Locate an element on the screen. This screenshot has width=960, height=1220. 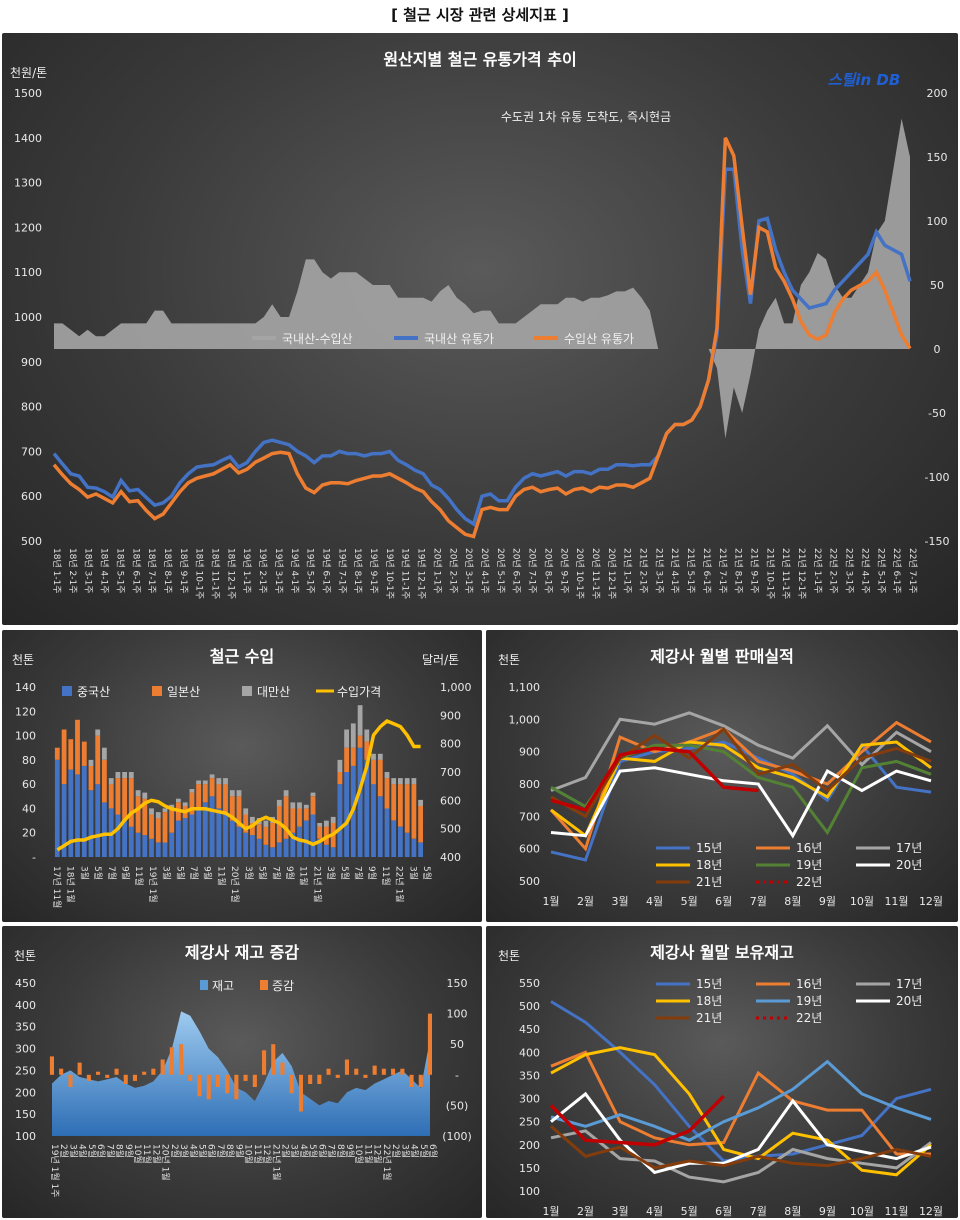
y-tick-label: 1300 is located at coordinates (28, 183).